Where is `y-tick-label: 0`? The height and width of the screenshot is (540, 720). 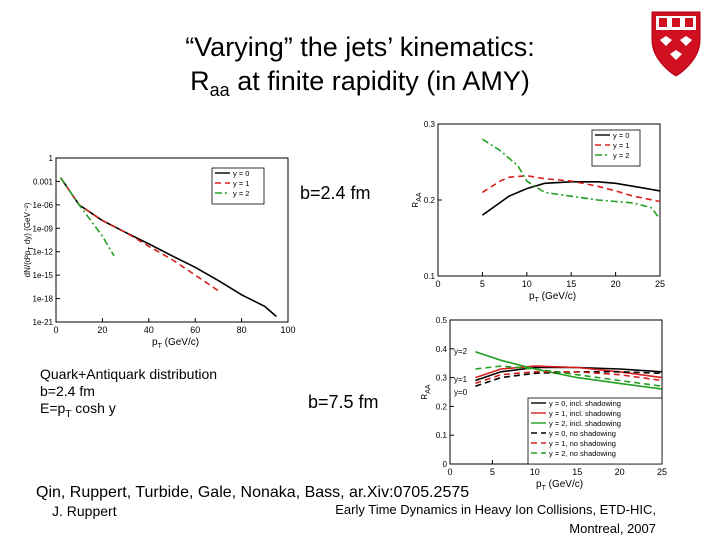
y-tick-label: 0 is located at coordinates (445, 464).